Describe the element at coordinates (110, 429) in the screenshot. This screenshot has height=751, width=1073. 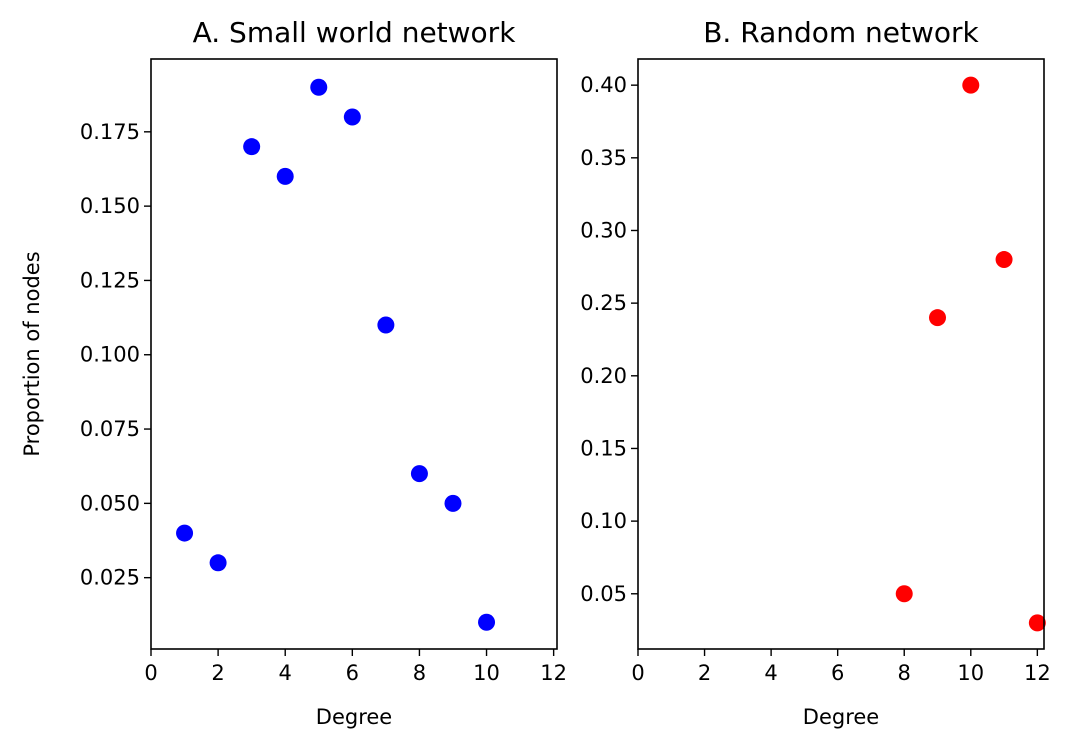
I see `panel-a-y-tick-label: 0.075` at that location.